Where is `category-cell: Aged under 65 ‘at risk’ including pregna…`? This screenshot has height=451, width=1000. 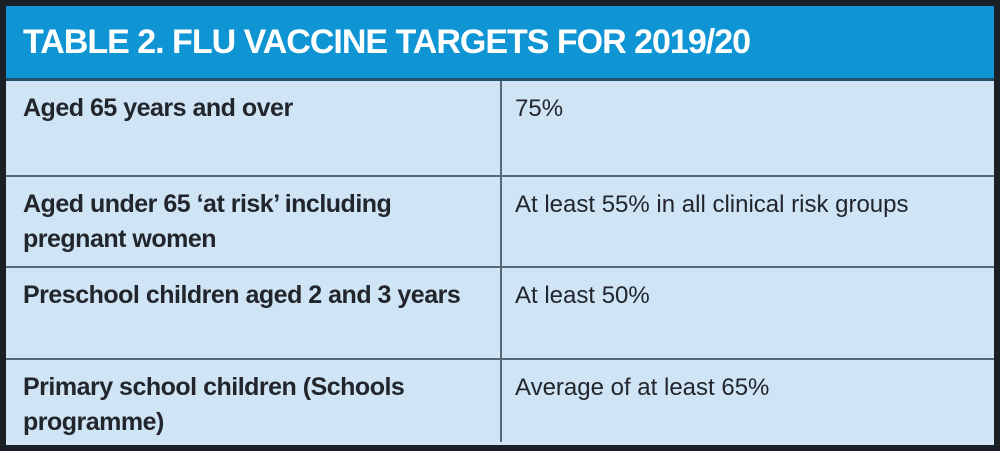
category-cell: Aged under 65 ‘at risk’ including pregna… is located at coordinates (207, 221).